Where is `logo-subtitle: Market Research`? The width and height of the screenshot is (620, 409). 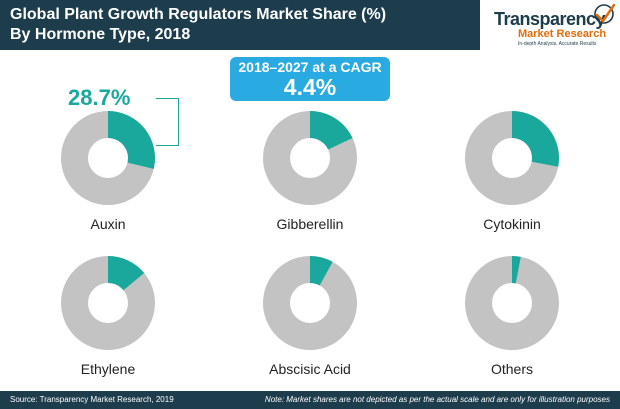 logo-subtitle: Market Research is located at coordinates (562, 34).